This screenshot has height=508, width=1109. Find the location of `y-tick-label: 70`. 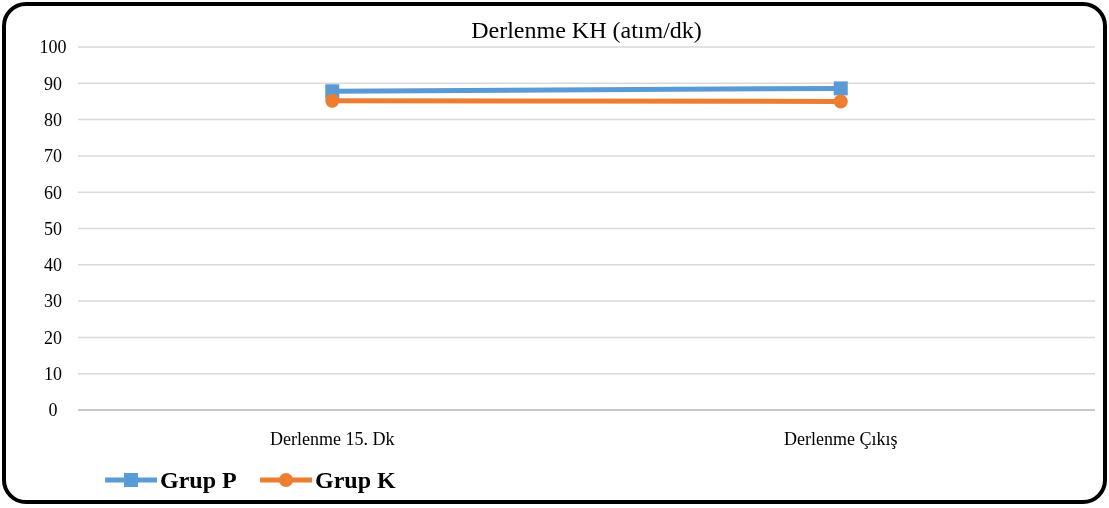

y-tick-label: 70 is located at coordinates (53, 156).